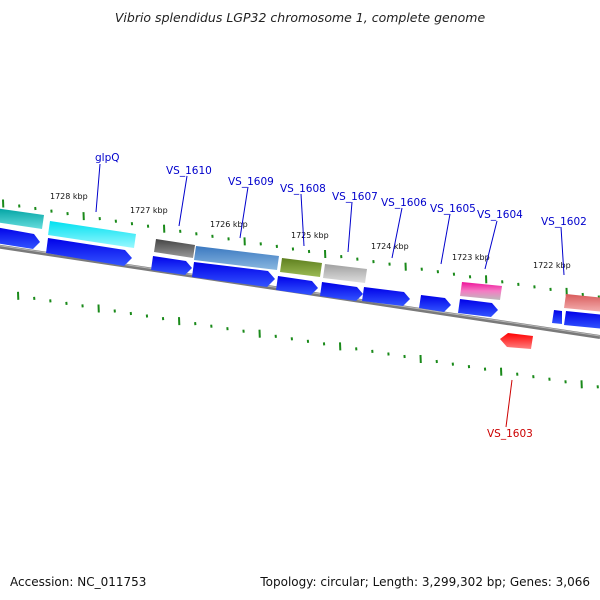  What do you see at coordinates (149, 210) in the screenshot?
I see `kbp-label: 1727 kbp` at bounding box center [149, 210].